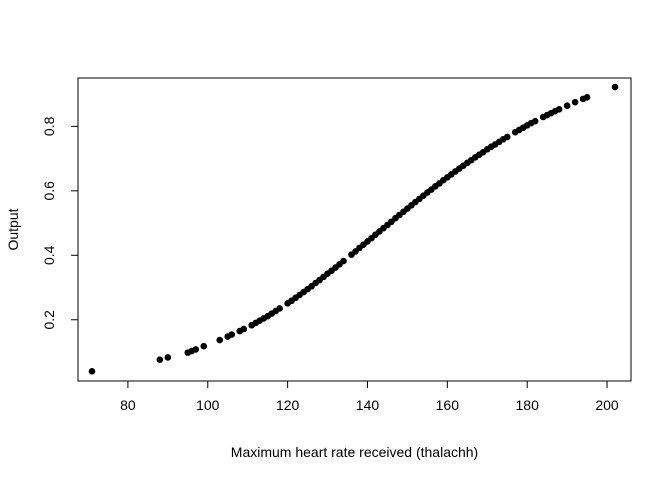 This screenshot has height=480, width=672. I want to click on y-tick-label: 0.4, so click(49, 255).